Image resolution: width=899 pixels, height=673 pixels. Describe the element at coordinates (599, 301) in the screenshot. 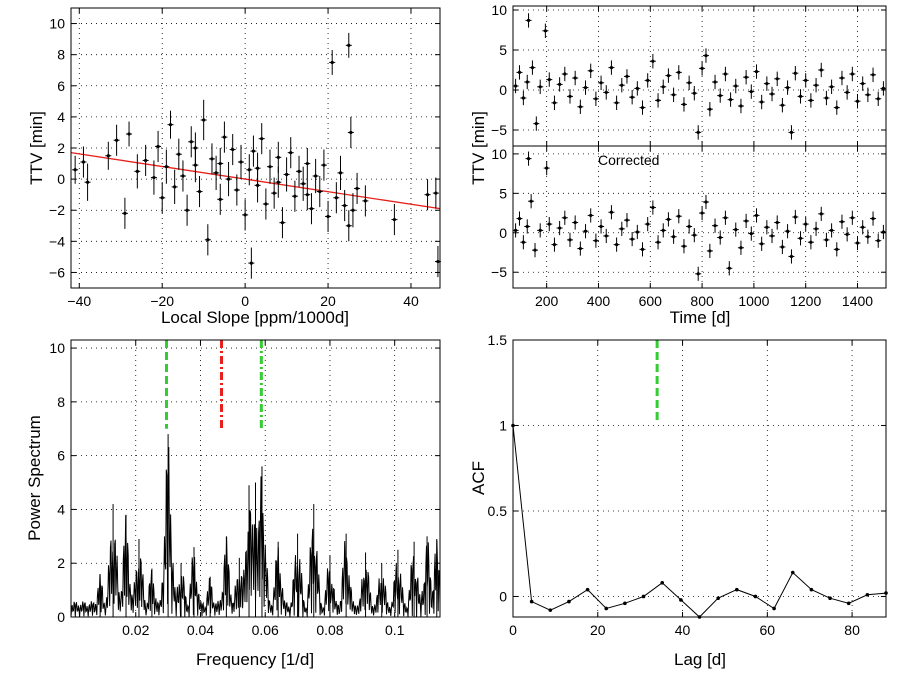

I see `ttv-corrected-xtick-label: 400` at that location.